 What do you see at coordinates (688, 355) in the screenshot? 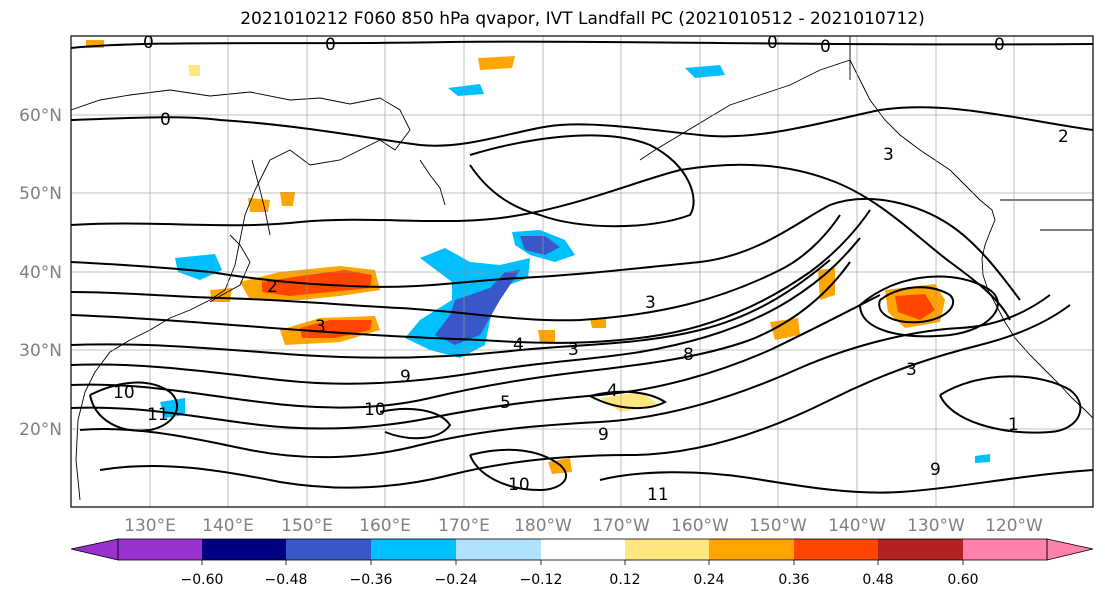
I see `contour-label: 8` at bounding box center [688, 355].